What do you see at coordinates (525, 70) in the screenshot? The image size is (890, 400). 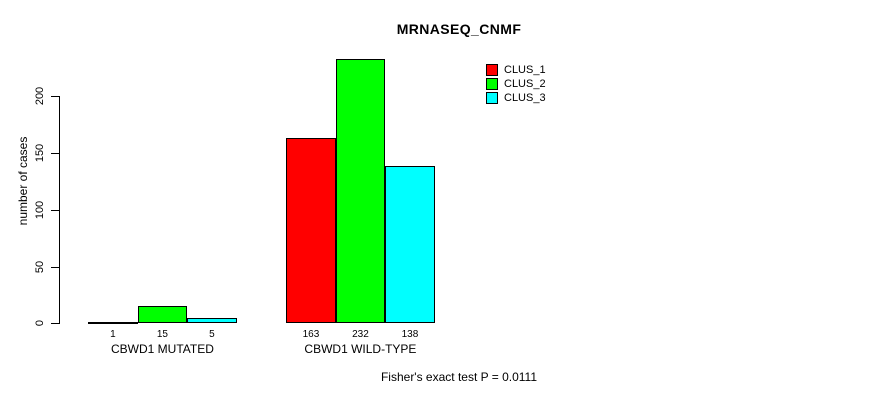 I see `legend-label: CLUS_1` at bounding box center [525, 70].